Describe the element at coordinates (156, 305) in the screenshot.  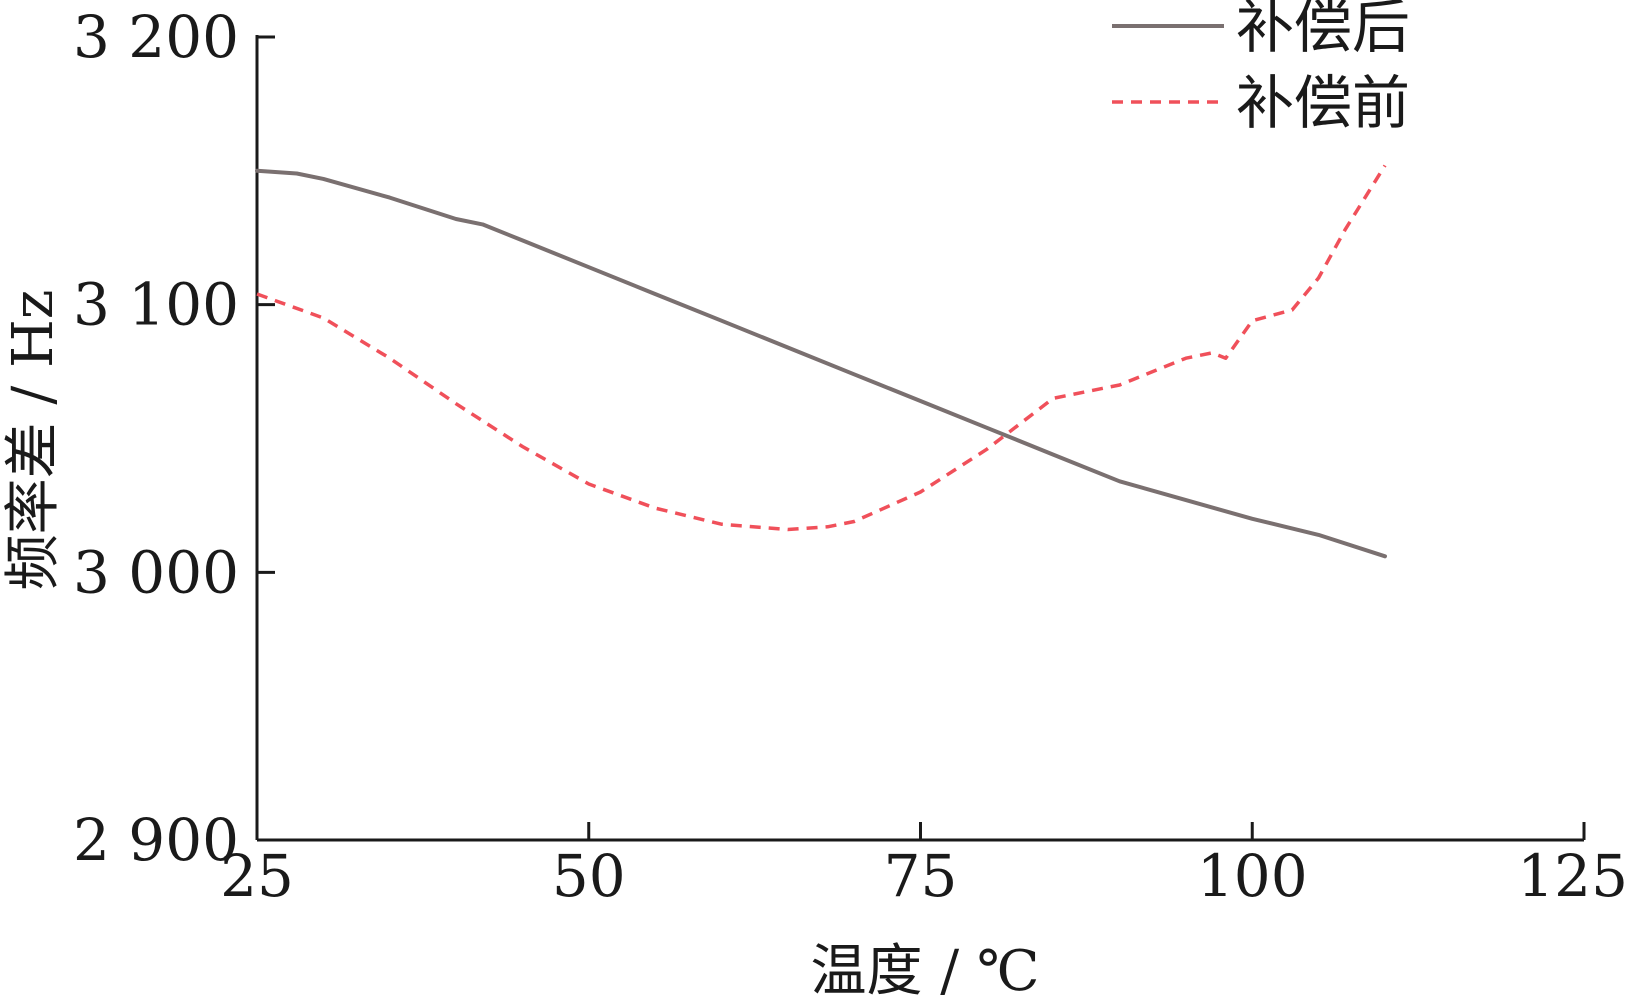
I see `y-tick-label: 3 100` at that location.